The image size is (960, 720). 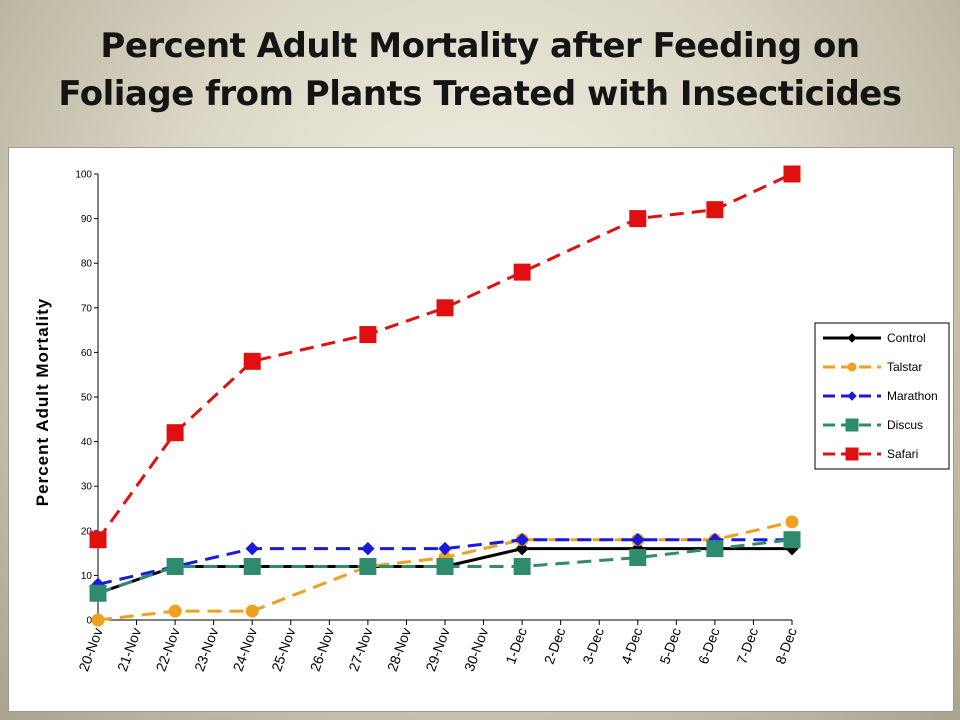 I want to click on x-tick-label: 30-Nov, so click(x=476, y=650).